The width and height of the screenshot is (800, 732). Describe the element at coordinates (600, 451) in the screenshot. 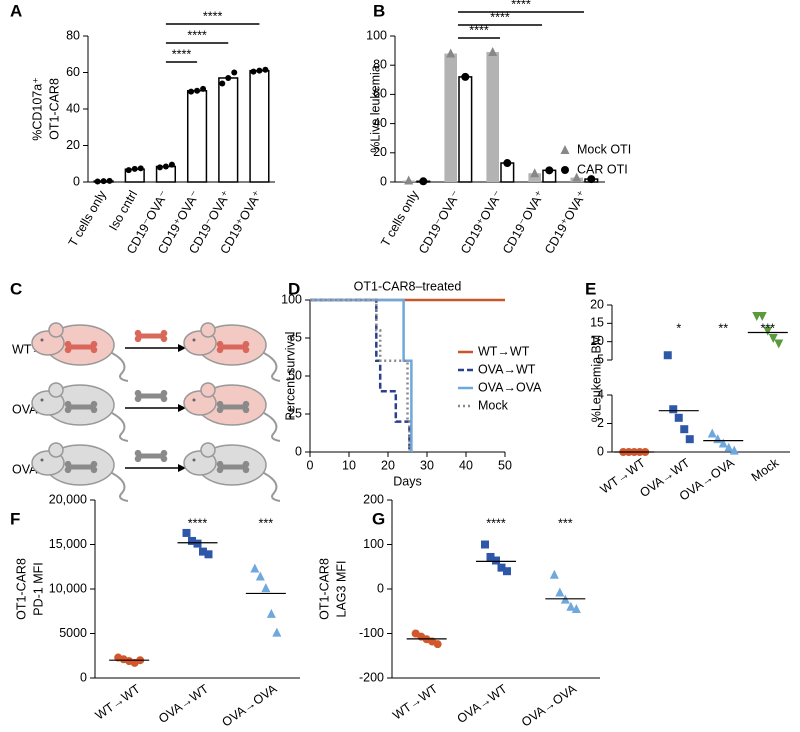

I see `y-tick-label: 0` at that location.